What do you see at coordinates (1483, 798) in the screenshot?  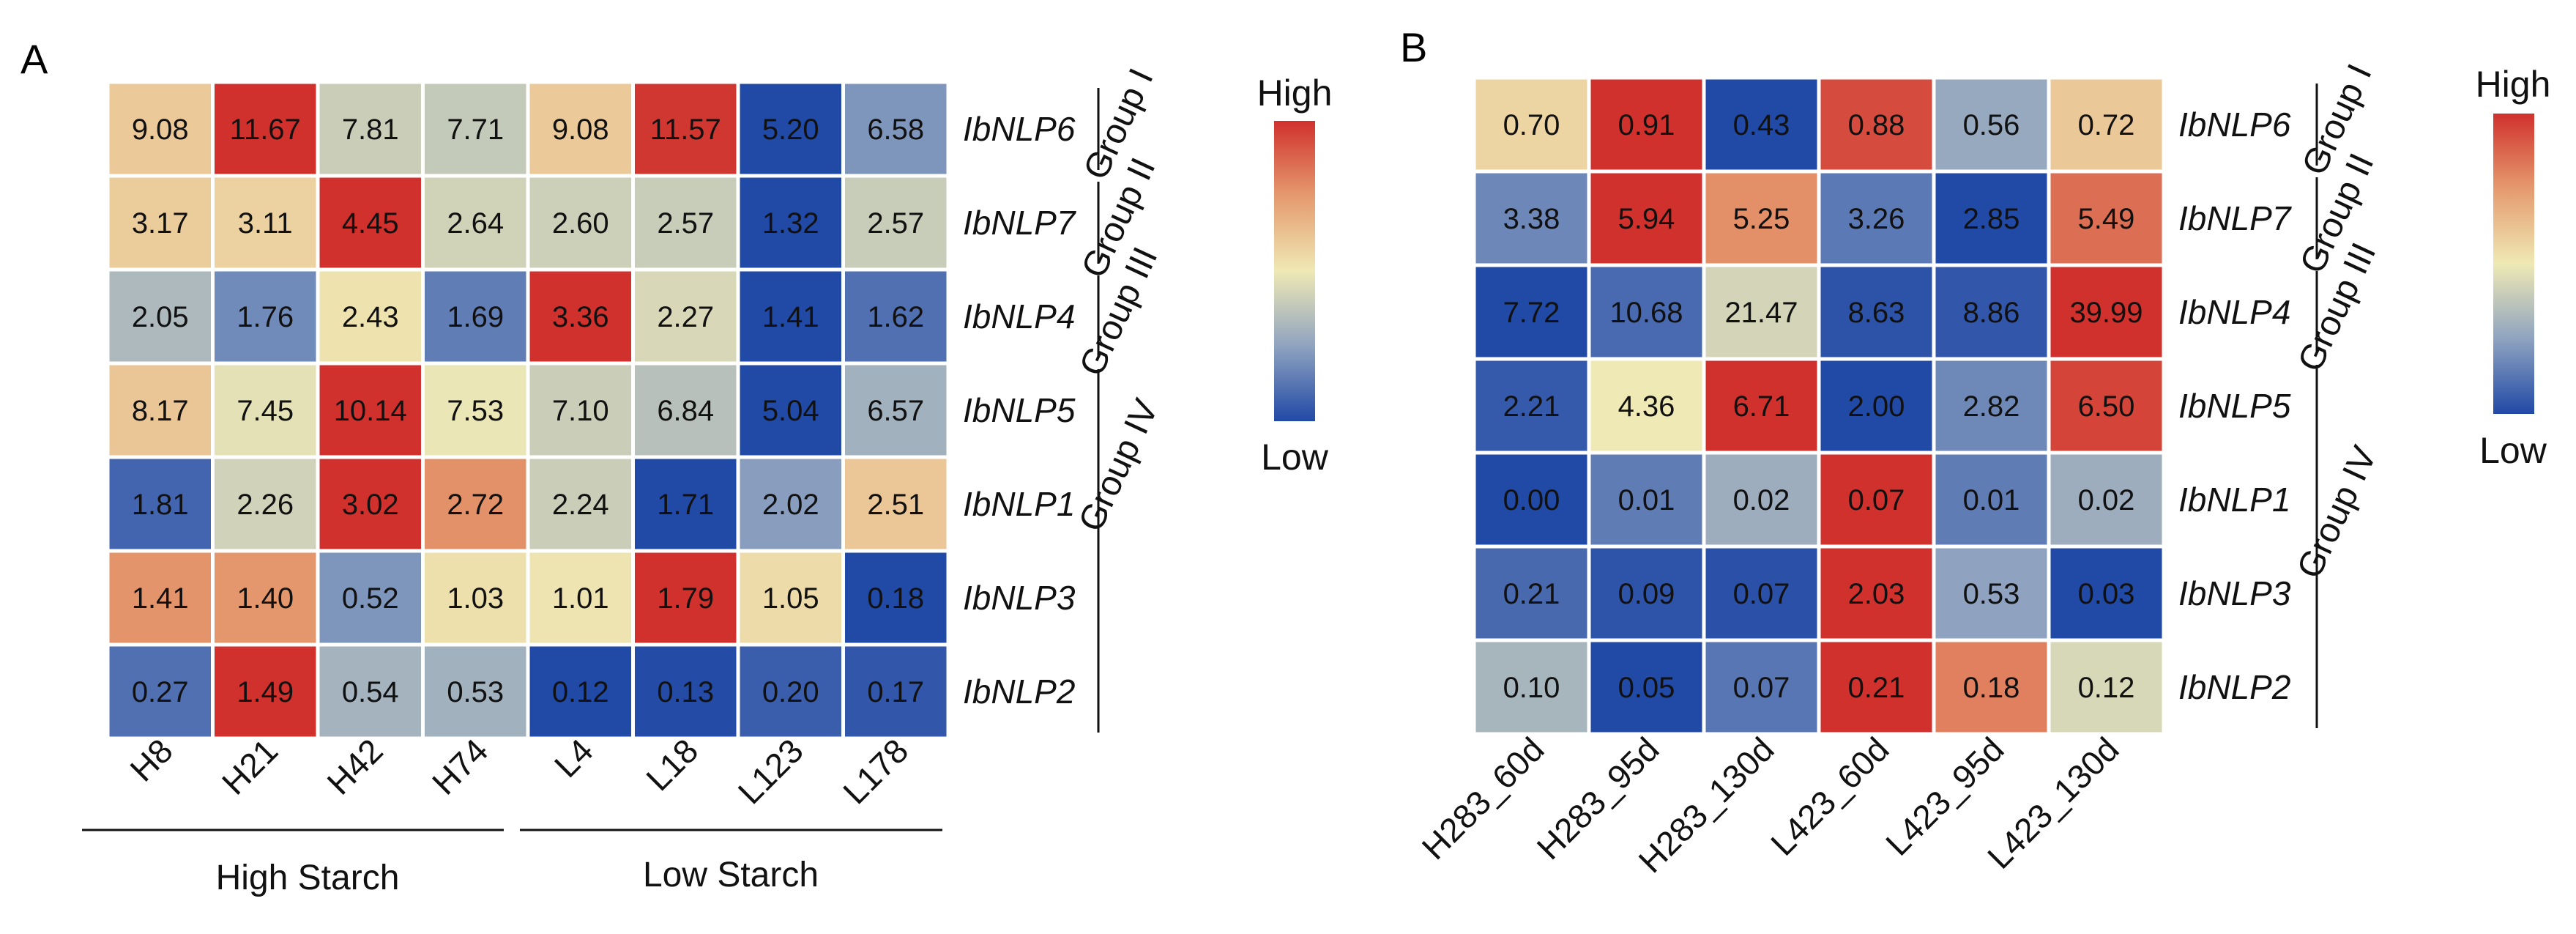 I see `column-label-h283_60d: H283_60d` at bounding box center [1483, 798].